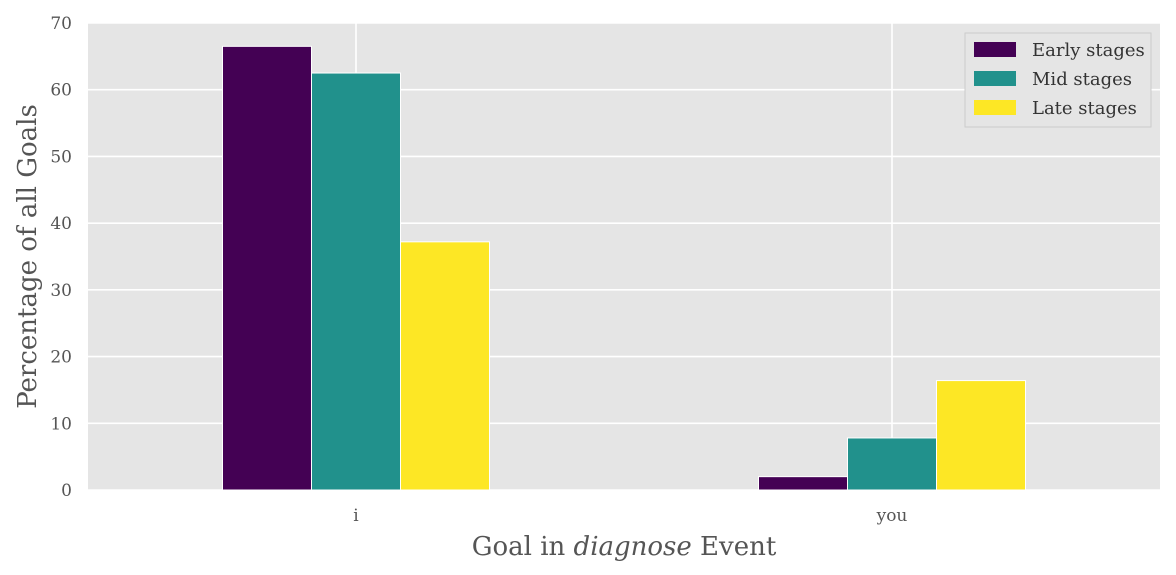 This screenshot has width=1176, height=575. Describe the element at coordinates (633, 547) in the screenshot. I see `x-axis-title-emphasis: diagnose` at that location.